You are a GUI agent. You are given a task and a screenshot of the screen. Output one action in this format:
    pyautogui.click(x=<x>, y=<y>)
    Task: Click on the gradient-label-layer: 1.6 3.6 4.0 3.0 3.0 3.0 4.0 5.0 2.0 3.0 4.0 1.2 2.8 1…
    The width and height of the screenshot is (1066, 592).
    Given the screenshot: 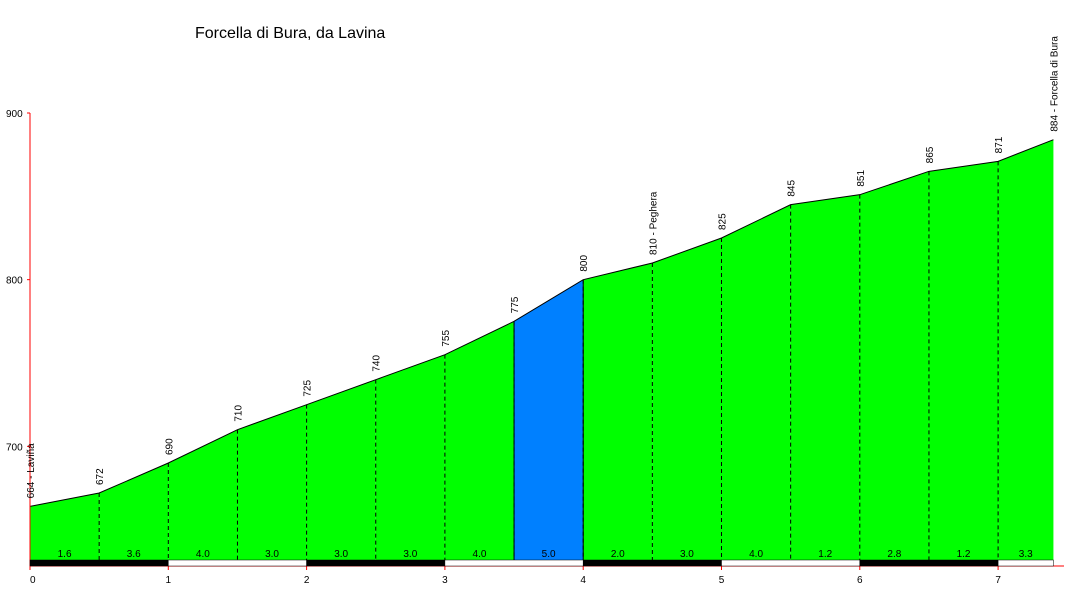 What is the action you would take?
    pyautogui.click(x=546, y=554)
    